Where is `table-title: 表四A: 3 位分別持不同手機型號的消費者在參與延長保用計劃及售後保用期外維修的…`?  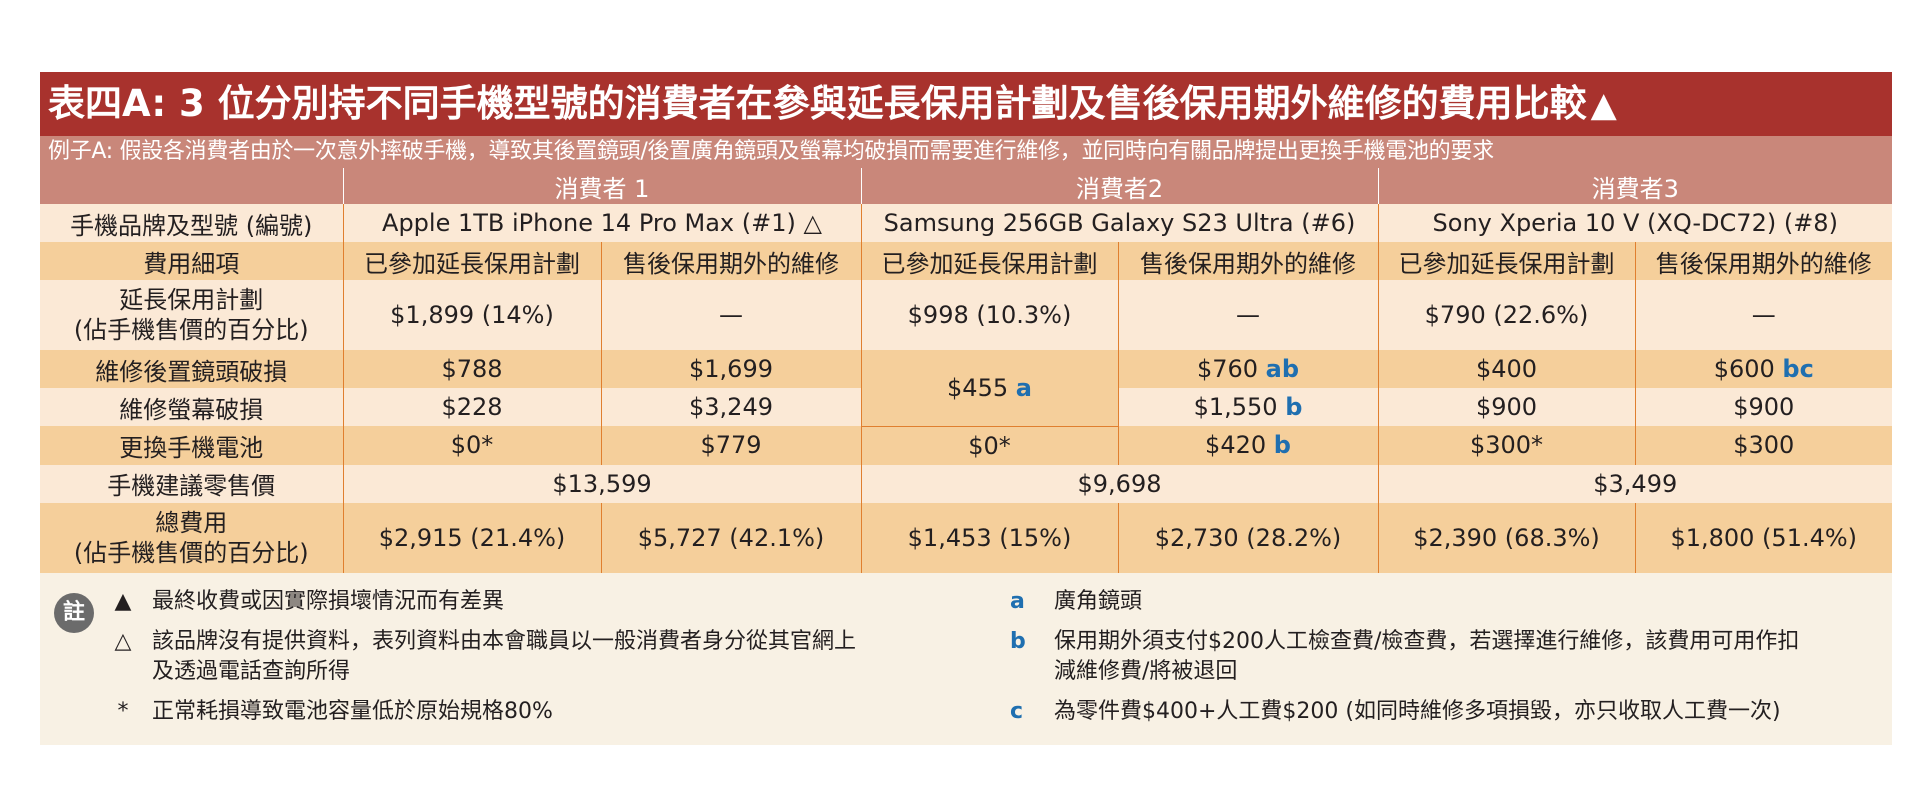
table-title: 表四A: 3 位分別持不同手機型號的消費者在參與延長保用計劃及售後保用期外維修的… is located at coordinates (966, 104).